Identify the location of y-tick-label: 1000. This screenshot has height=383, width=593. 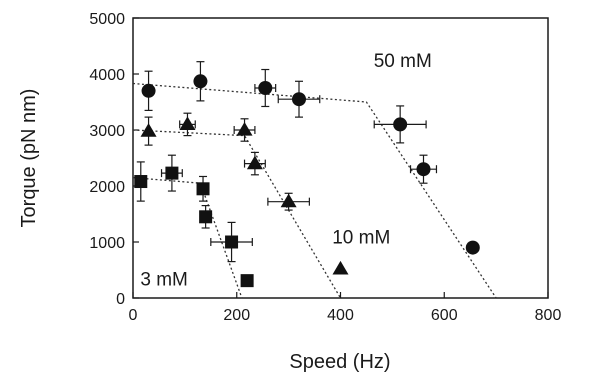
(107, 243).